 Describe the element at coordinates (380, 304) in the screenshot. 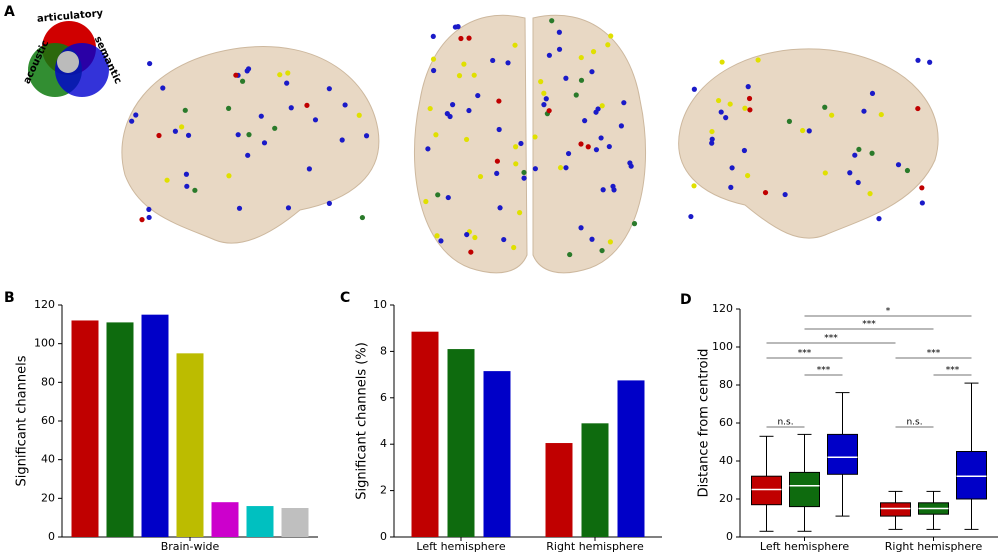

I see `y-tick-label: 10` at that location.